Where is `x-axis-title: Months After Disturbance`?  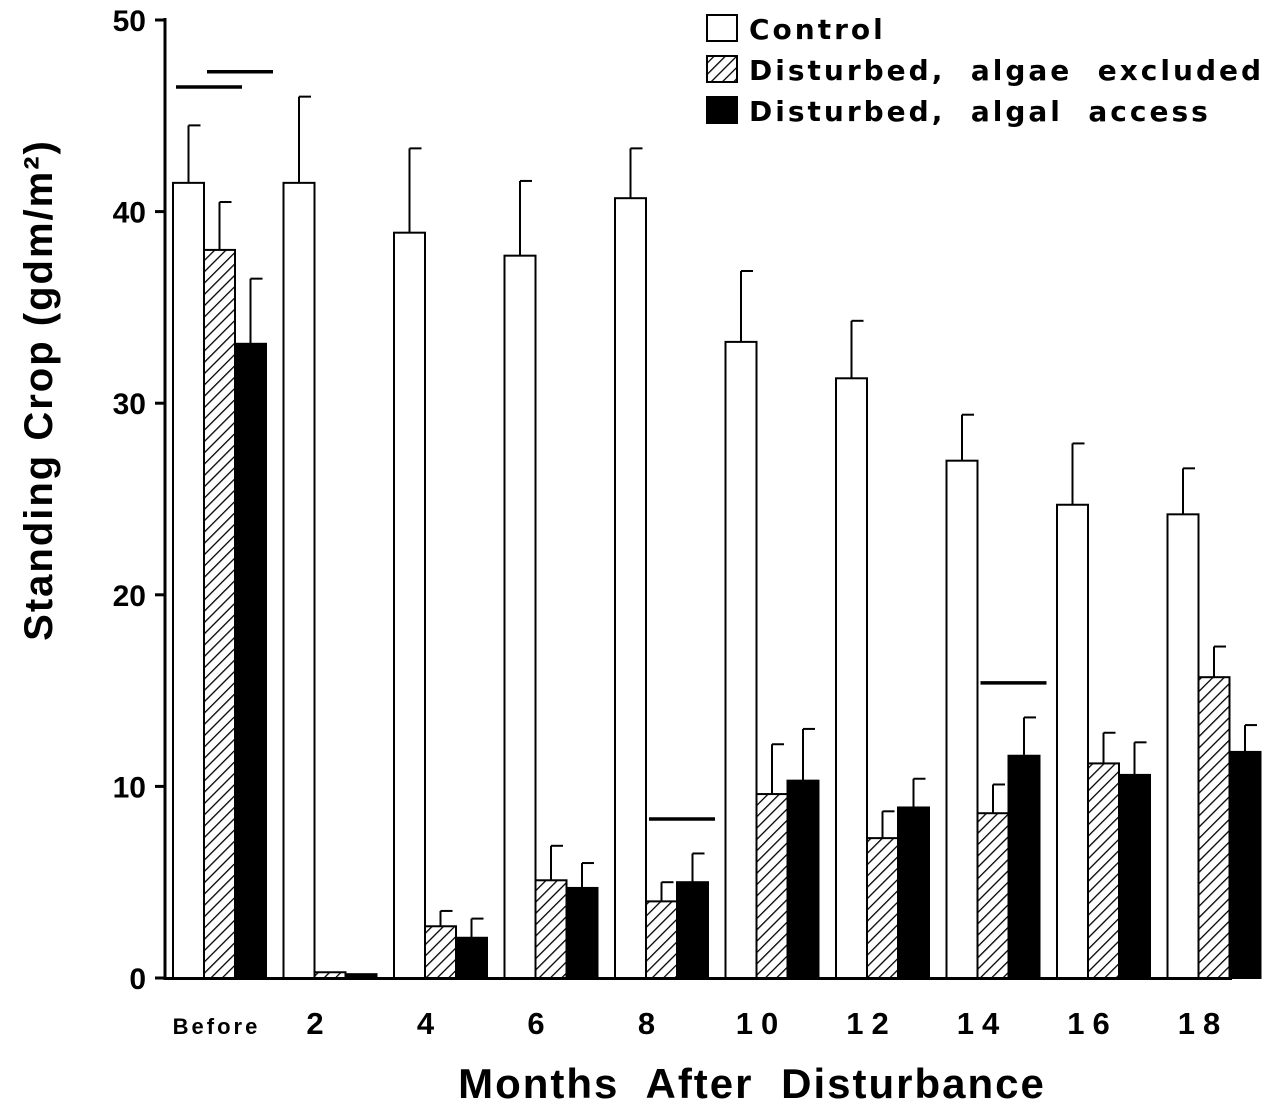 x-axis-title: Months After Disturbance is located at coordinates (752, 1083).